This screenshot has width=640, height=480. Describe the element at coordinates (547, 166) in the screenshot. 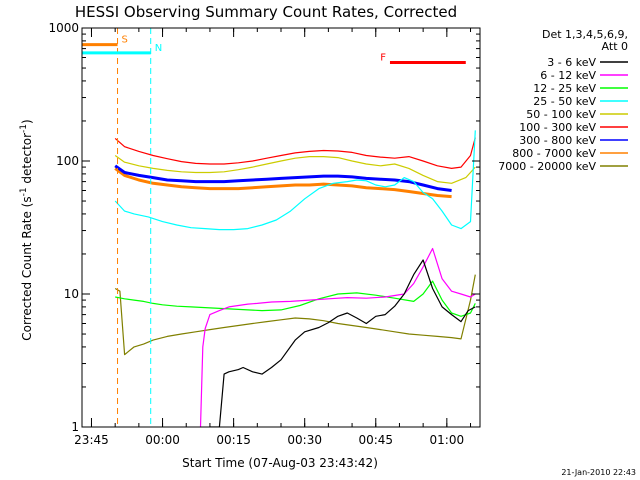

I see `legend-item-label: 7000 - 20000 keV` at that location.